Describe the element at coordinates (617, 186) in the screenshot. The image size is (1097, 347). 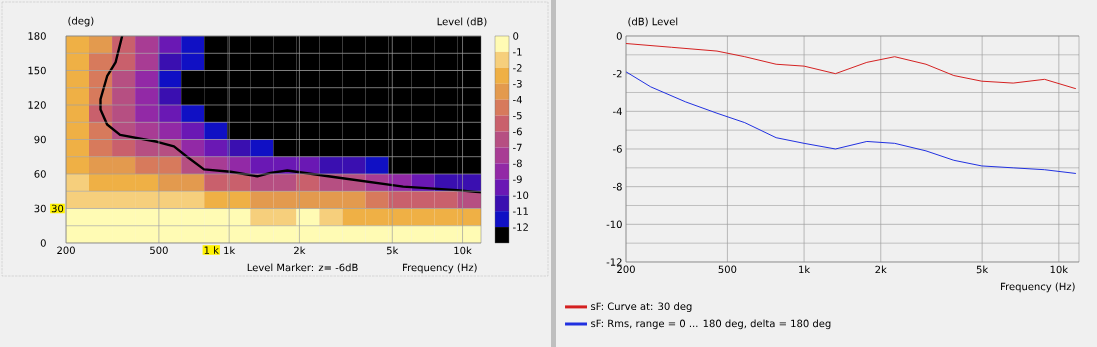
I see `y-tick-label: -8` at that location.